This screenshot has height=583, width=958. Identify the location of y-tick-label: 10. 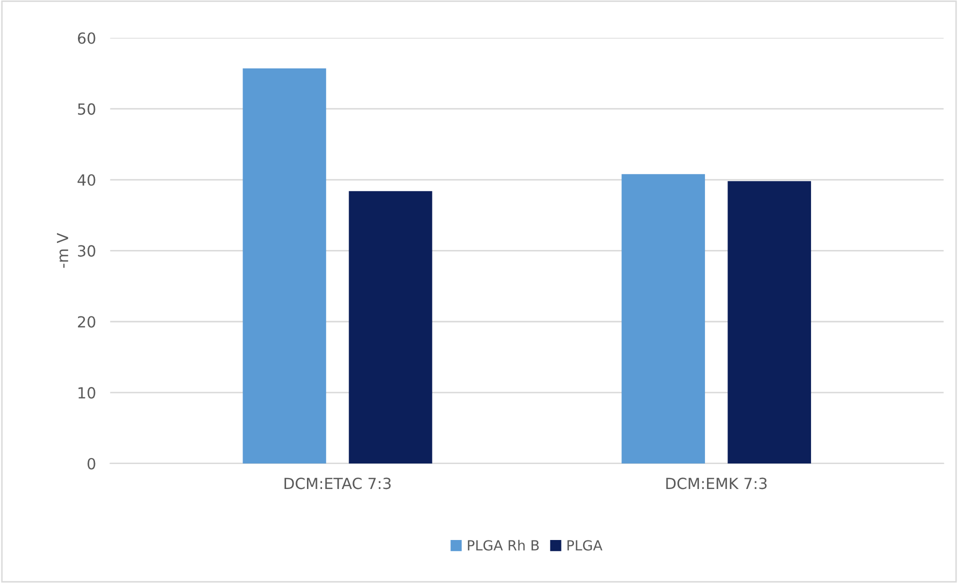
(87, 393).